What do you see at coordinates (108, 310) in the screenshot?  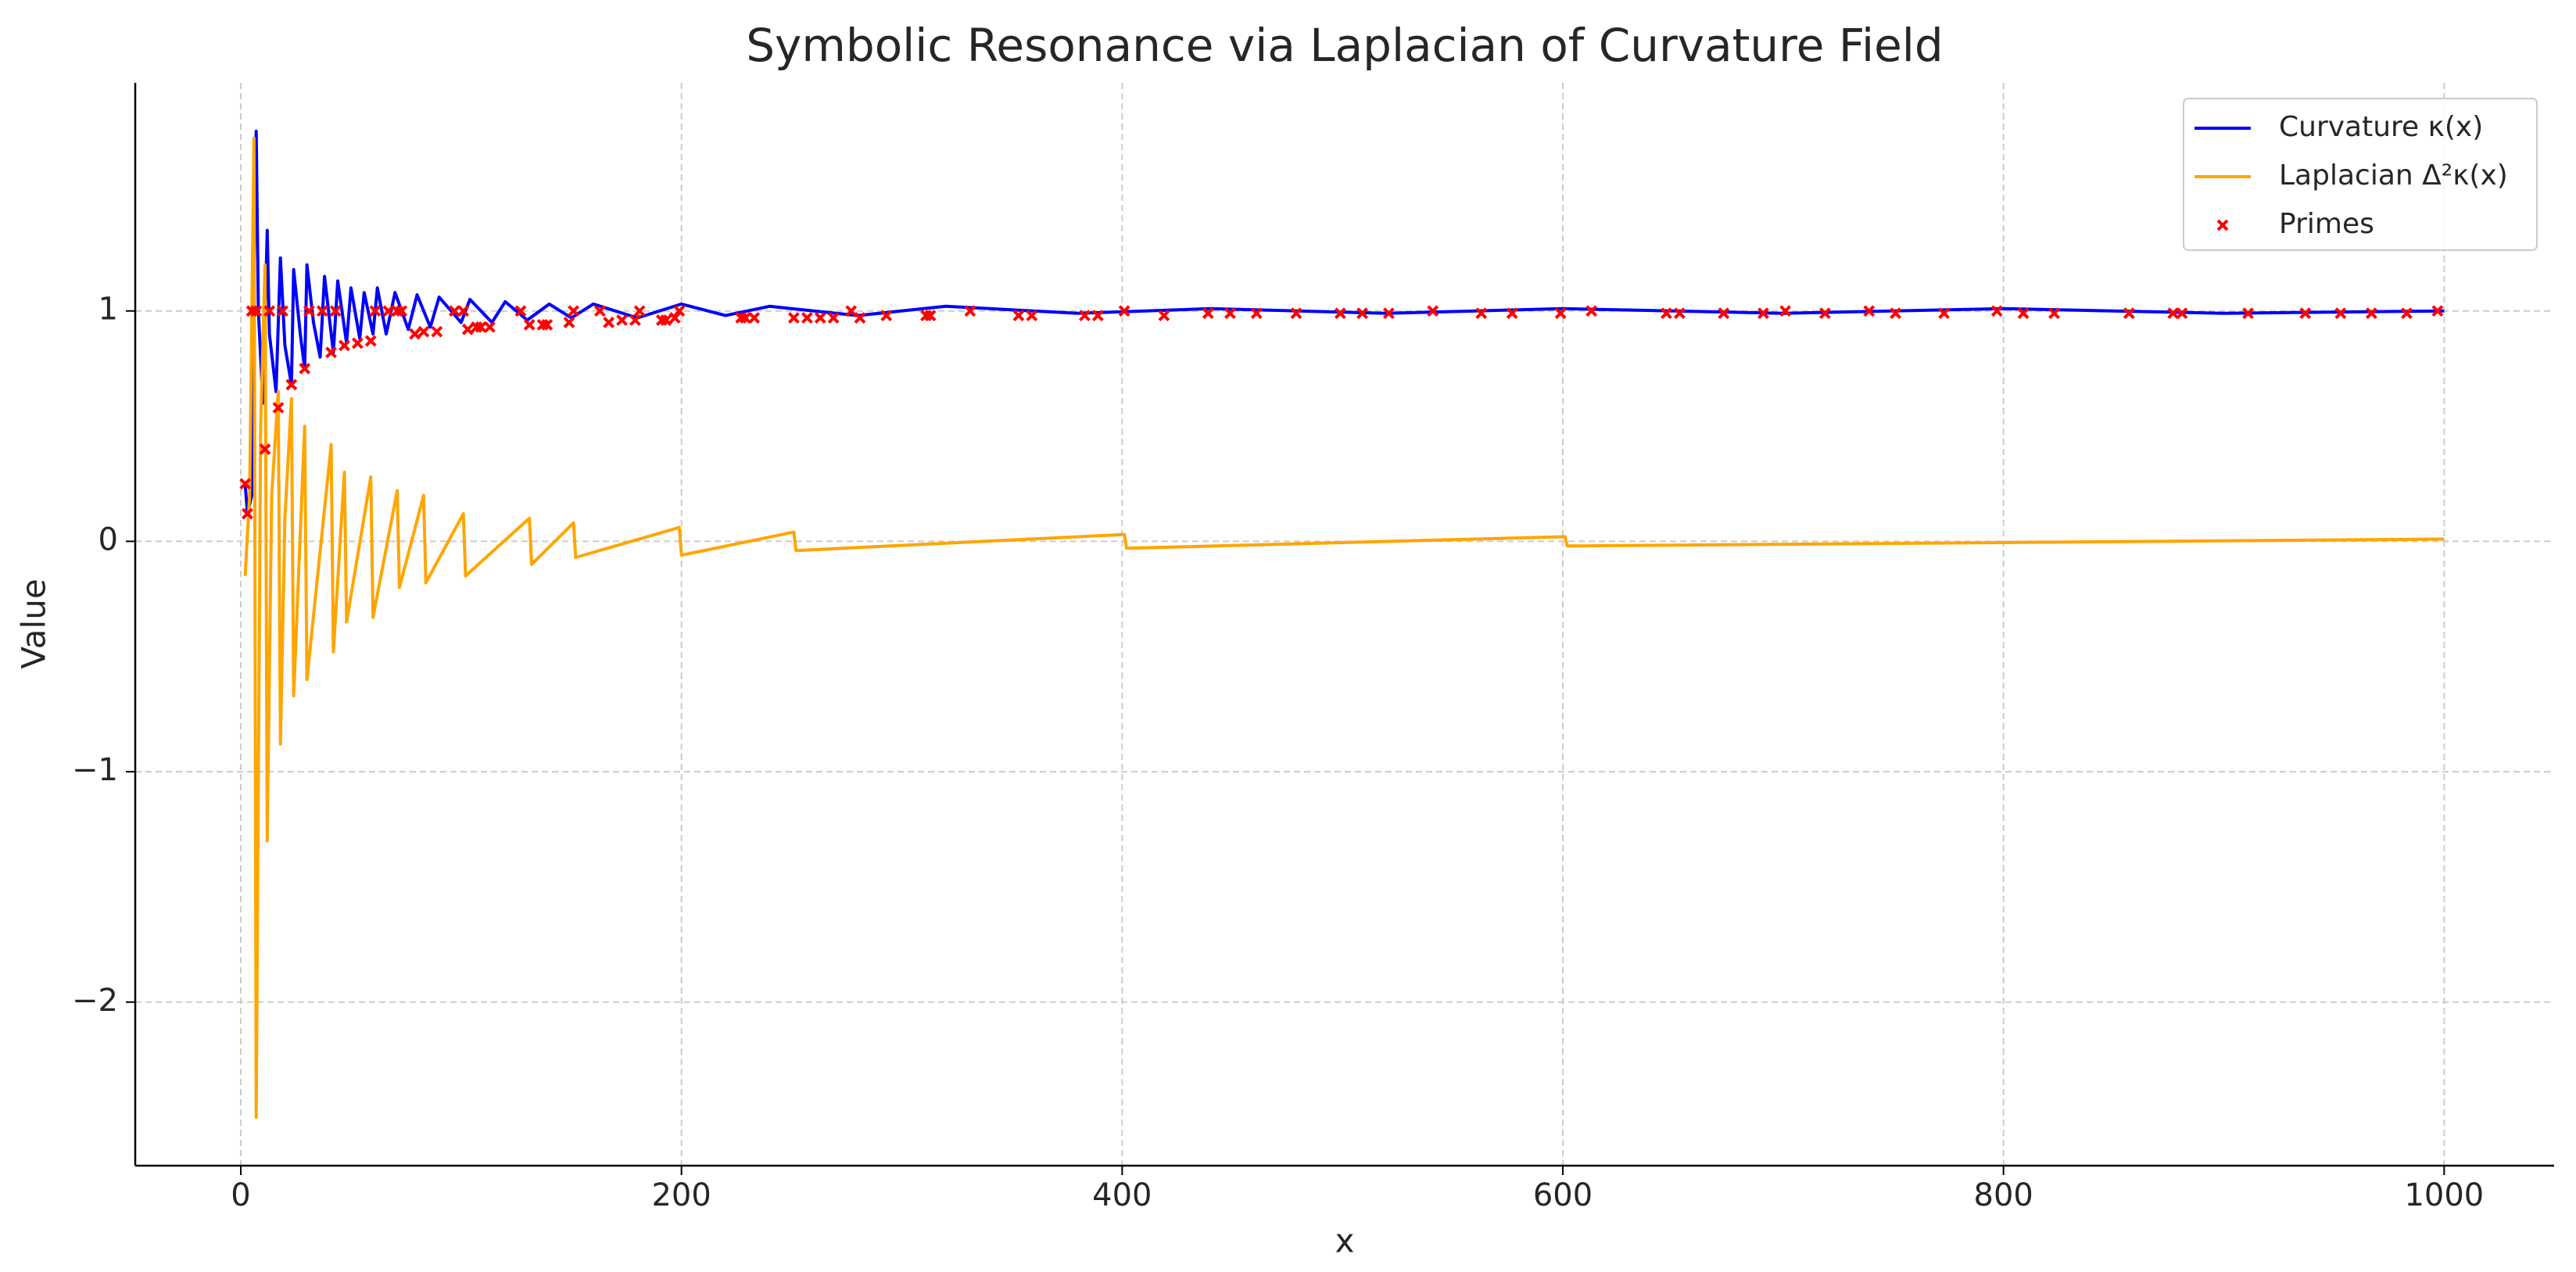 I see `y-tick-label: 1` at bounding box center [108, 310].